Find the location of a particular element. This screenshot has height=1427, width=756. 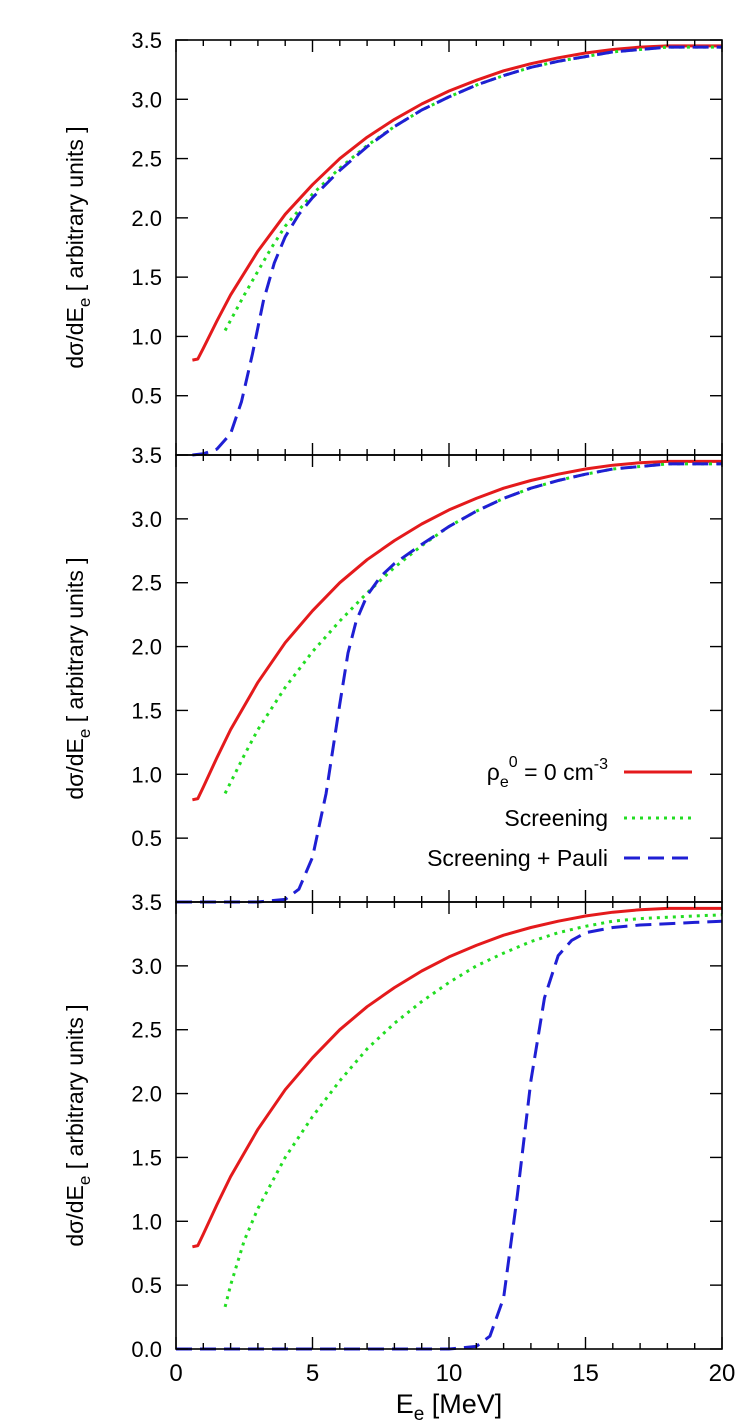

x-axis-label: Ee [MeV] is located at coordinates (449, 1407).